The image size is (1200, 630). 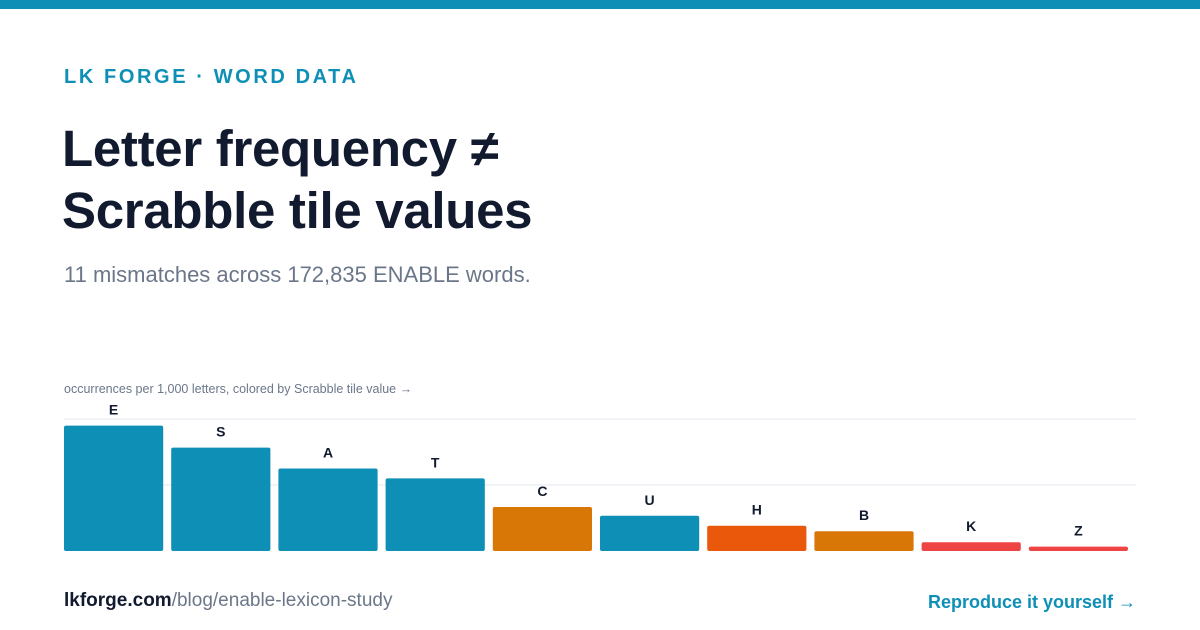 I want to click on bar-z, so click(x=1078, y=548).